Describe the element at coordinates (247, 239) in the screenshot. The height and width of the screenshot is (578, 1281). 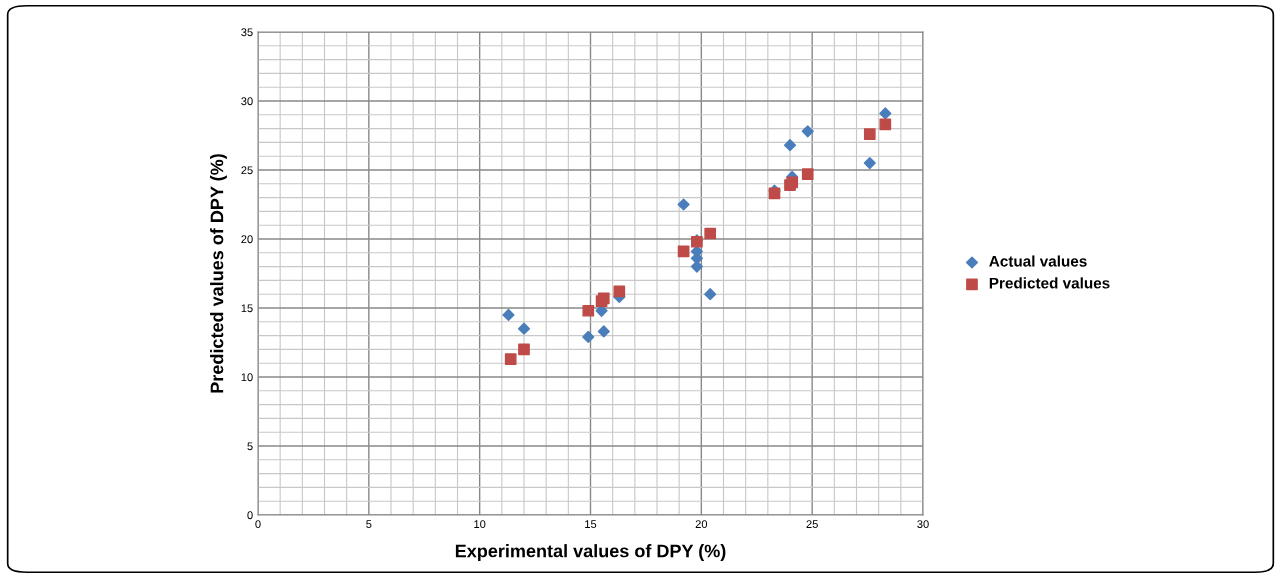
I see `y-tick-label: 20` at that location.